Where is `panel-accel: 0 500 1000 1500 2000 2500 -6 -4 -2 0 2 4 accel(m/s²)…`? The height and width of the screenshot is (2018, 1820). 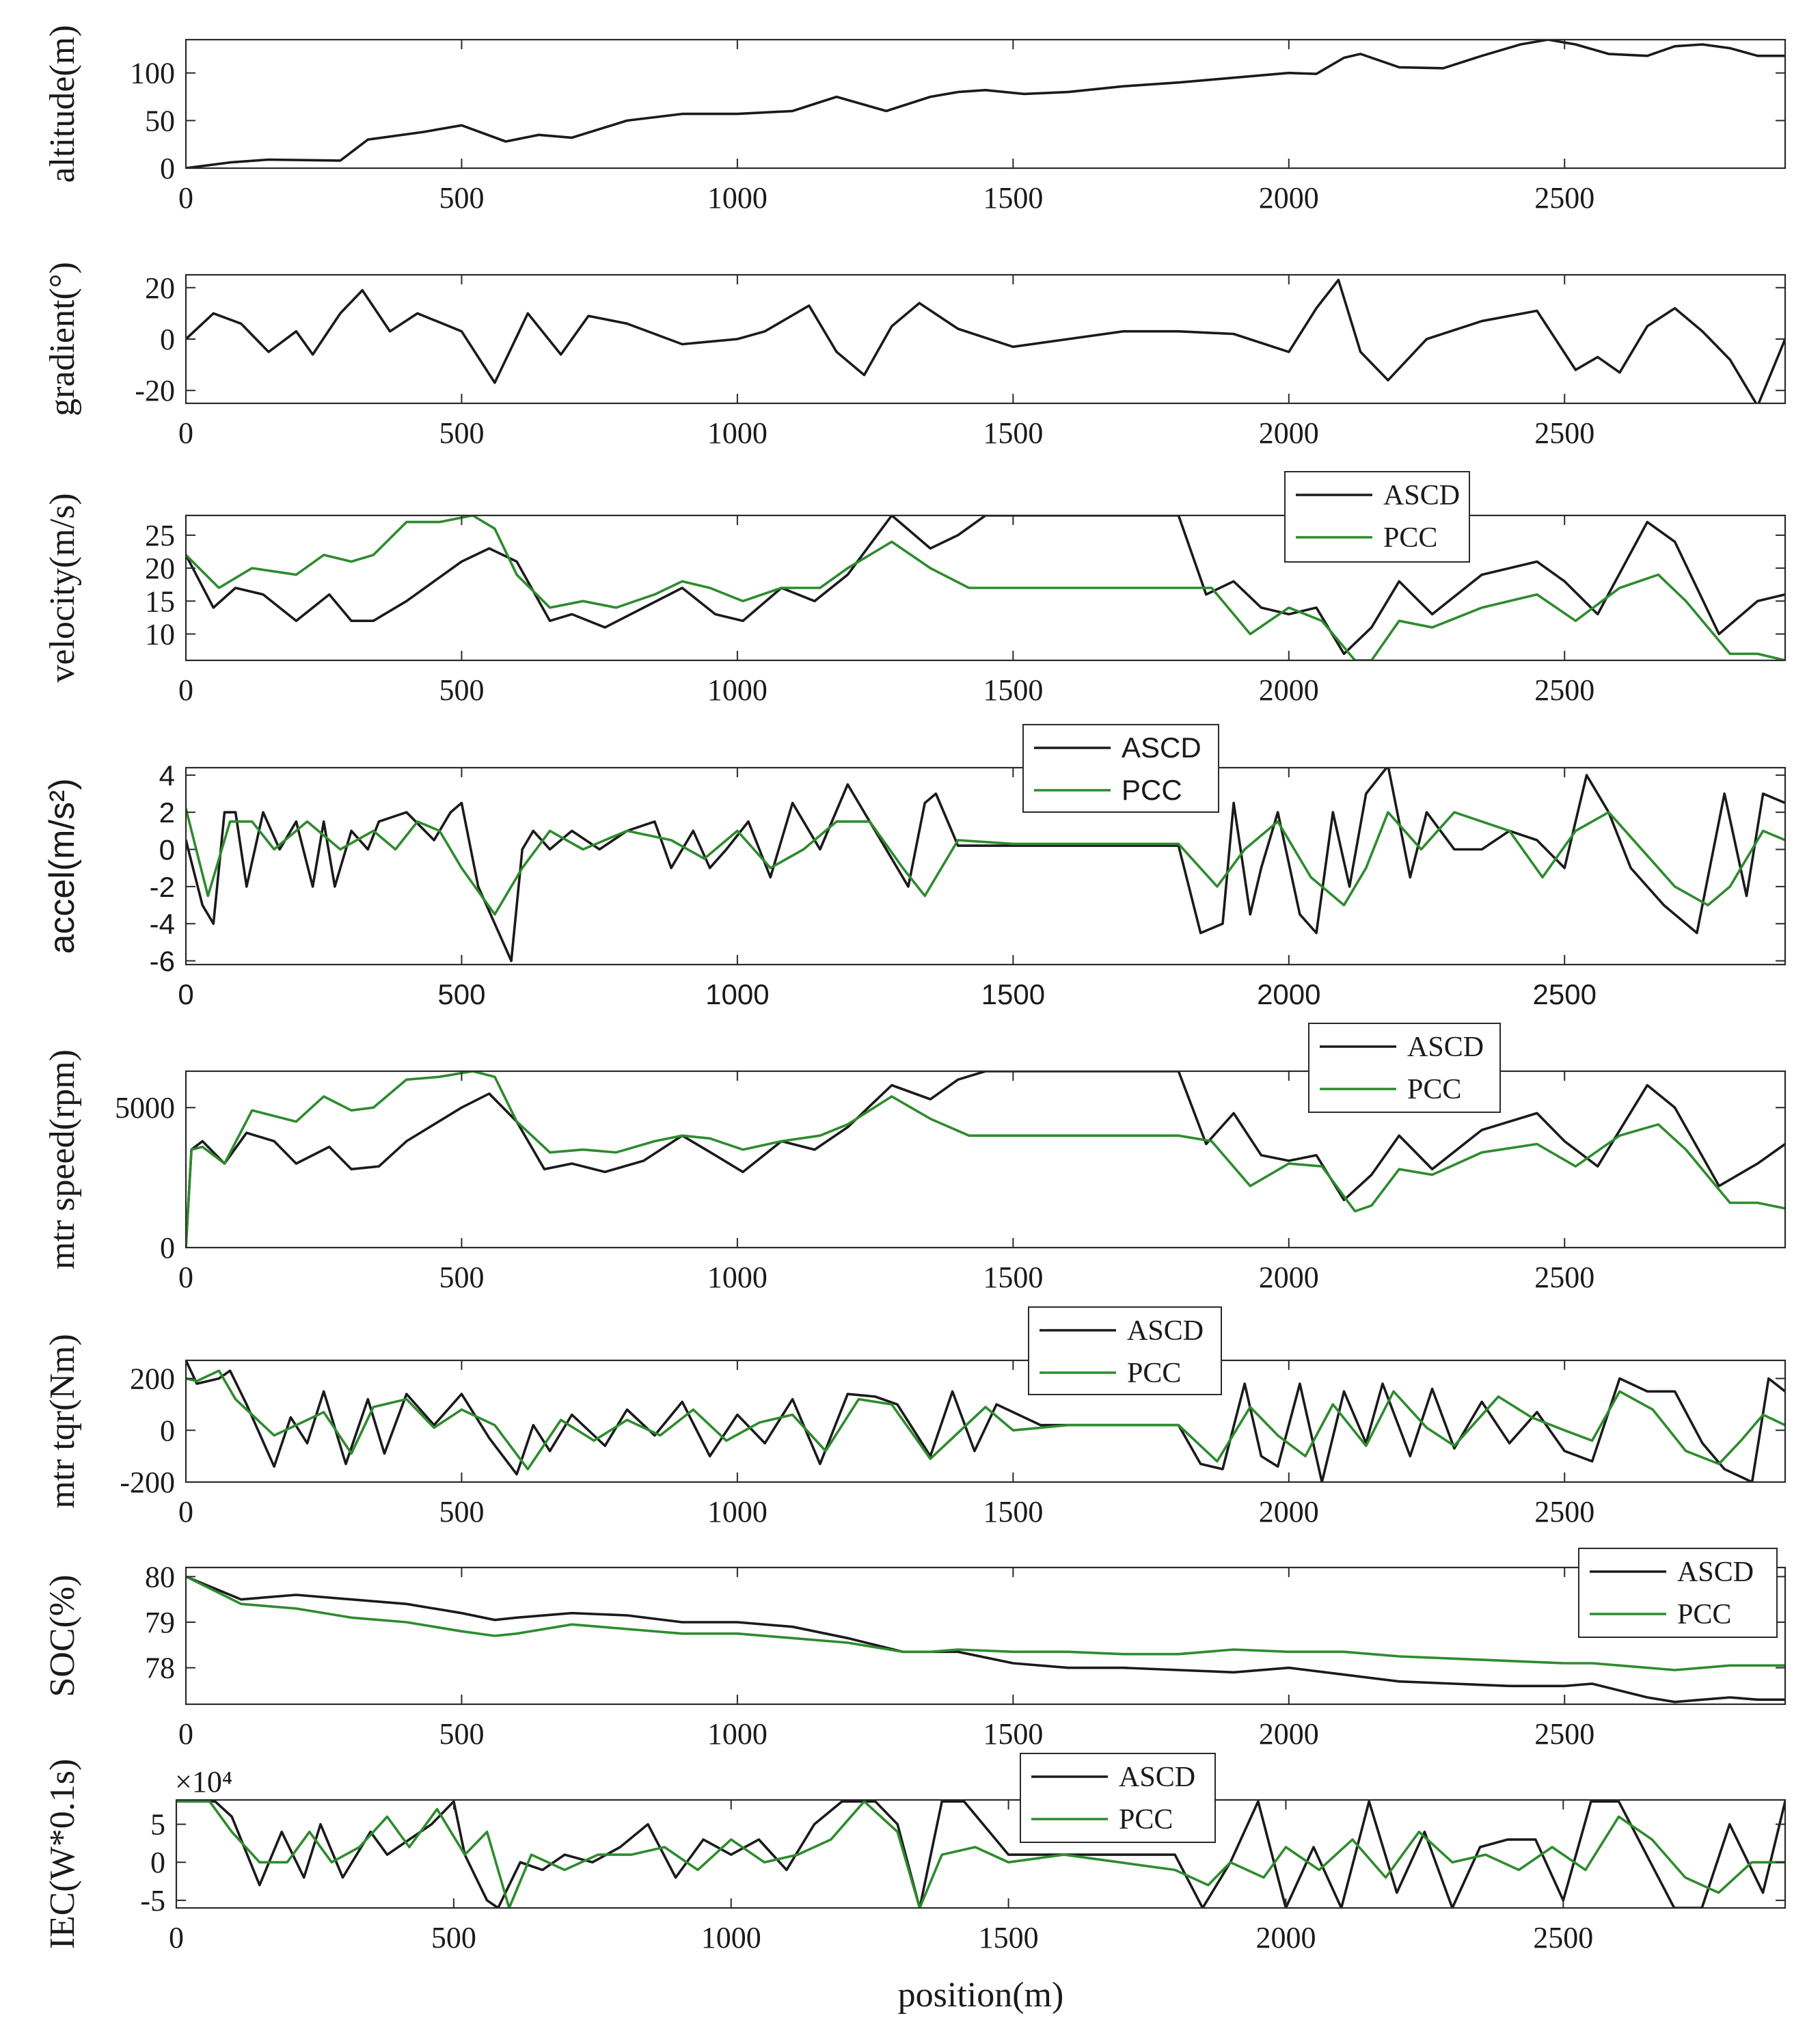 panel-accel: 0 500 1000 1500 2000 2500 -6 -4 -2 0 2 4 accel(m/s²)… is located at coordinates (914, 867).